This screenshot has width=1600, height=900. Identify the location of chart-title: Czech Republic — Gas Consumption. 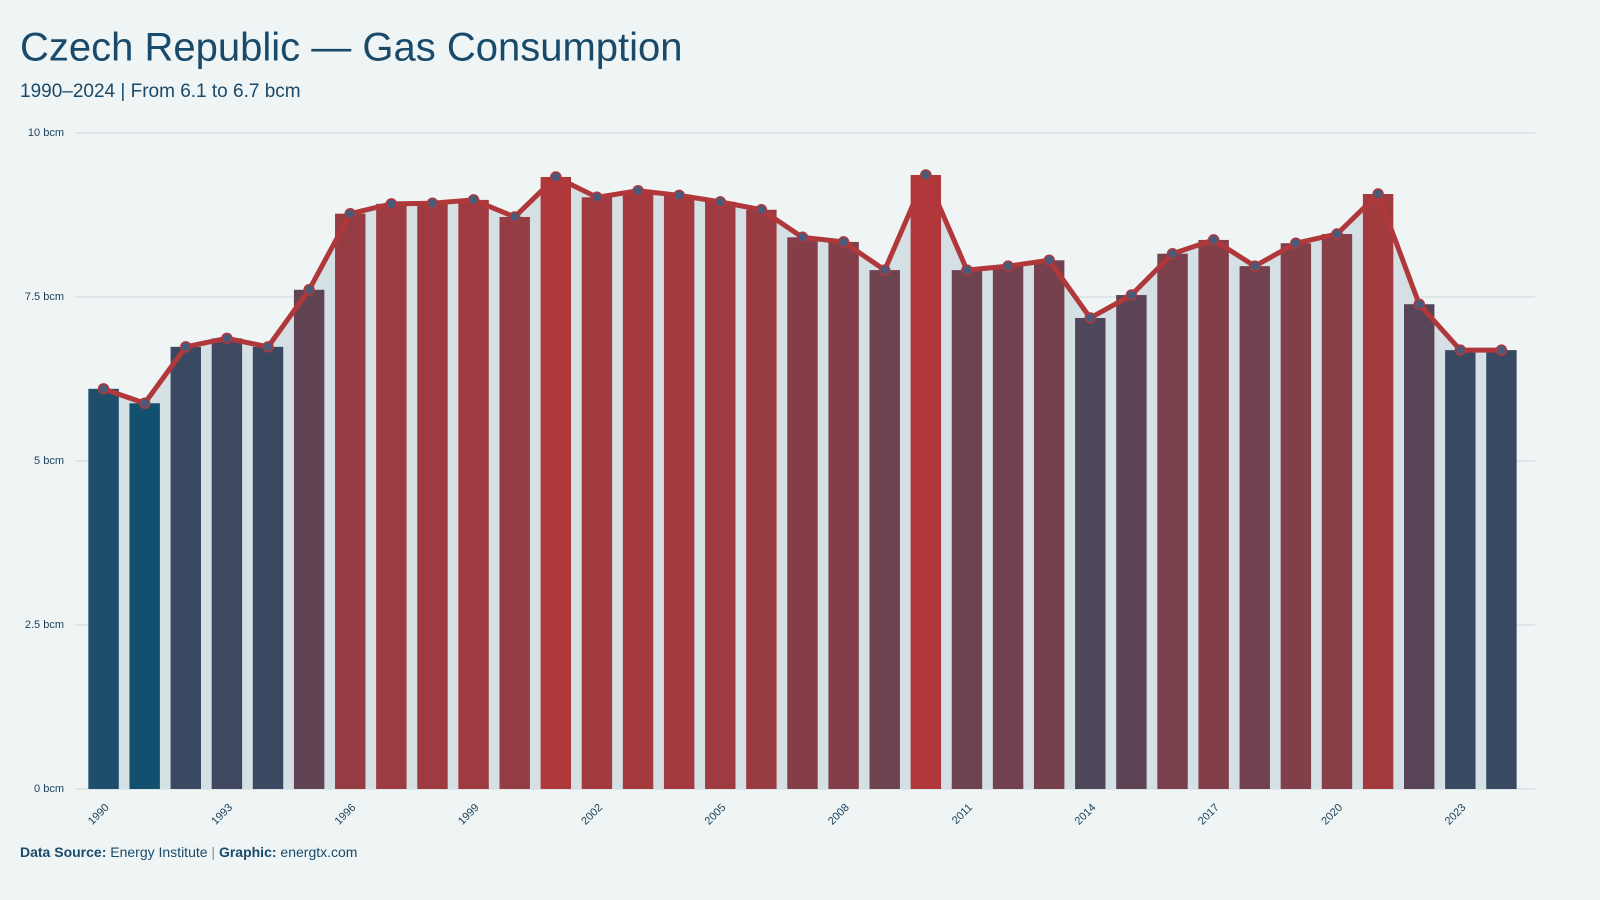
(351, 48).